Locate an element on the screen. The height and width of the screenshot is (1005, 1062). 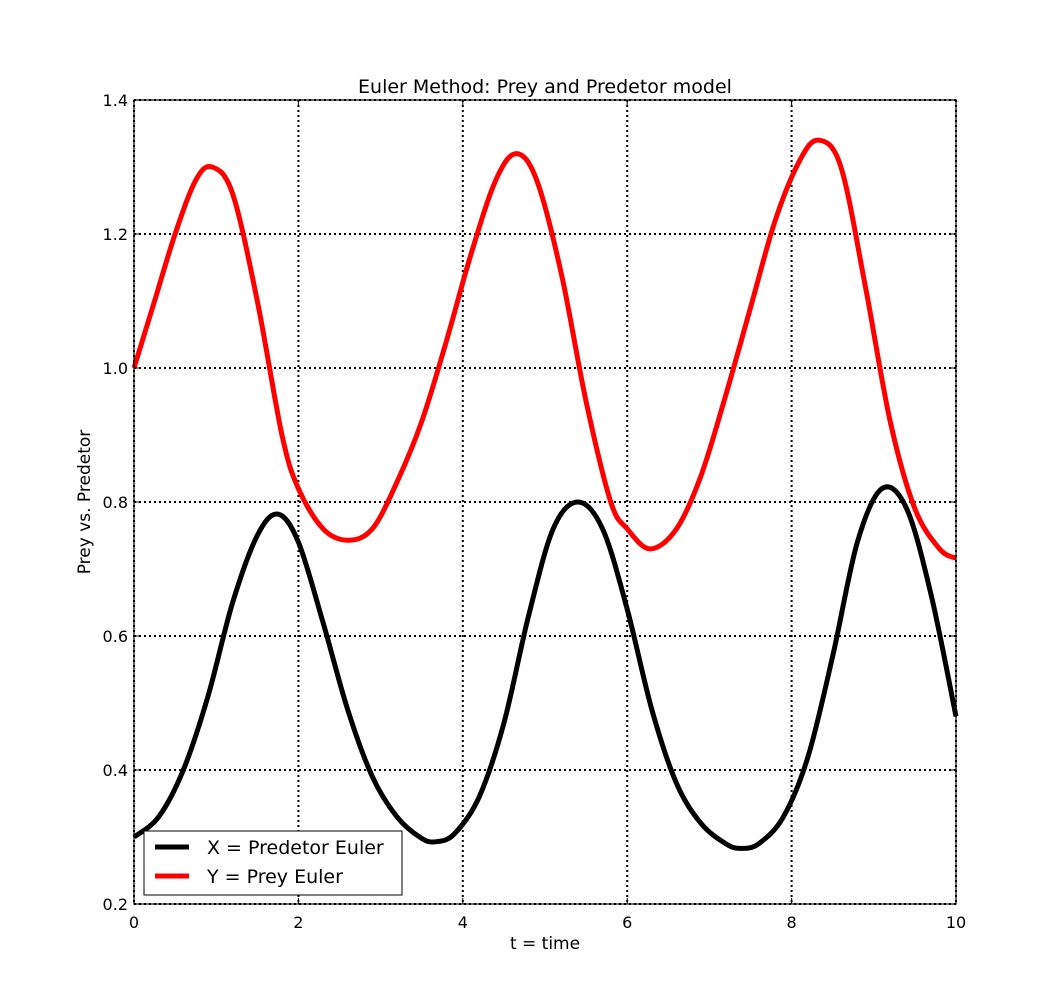
y-tick-label: 0.4 is located at coordinates (115, 770).